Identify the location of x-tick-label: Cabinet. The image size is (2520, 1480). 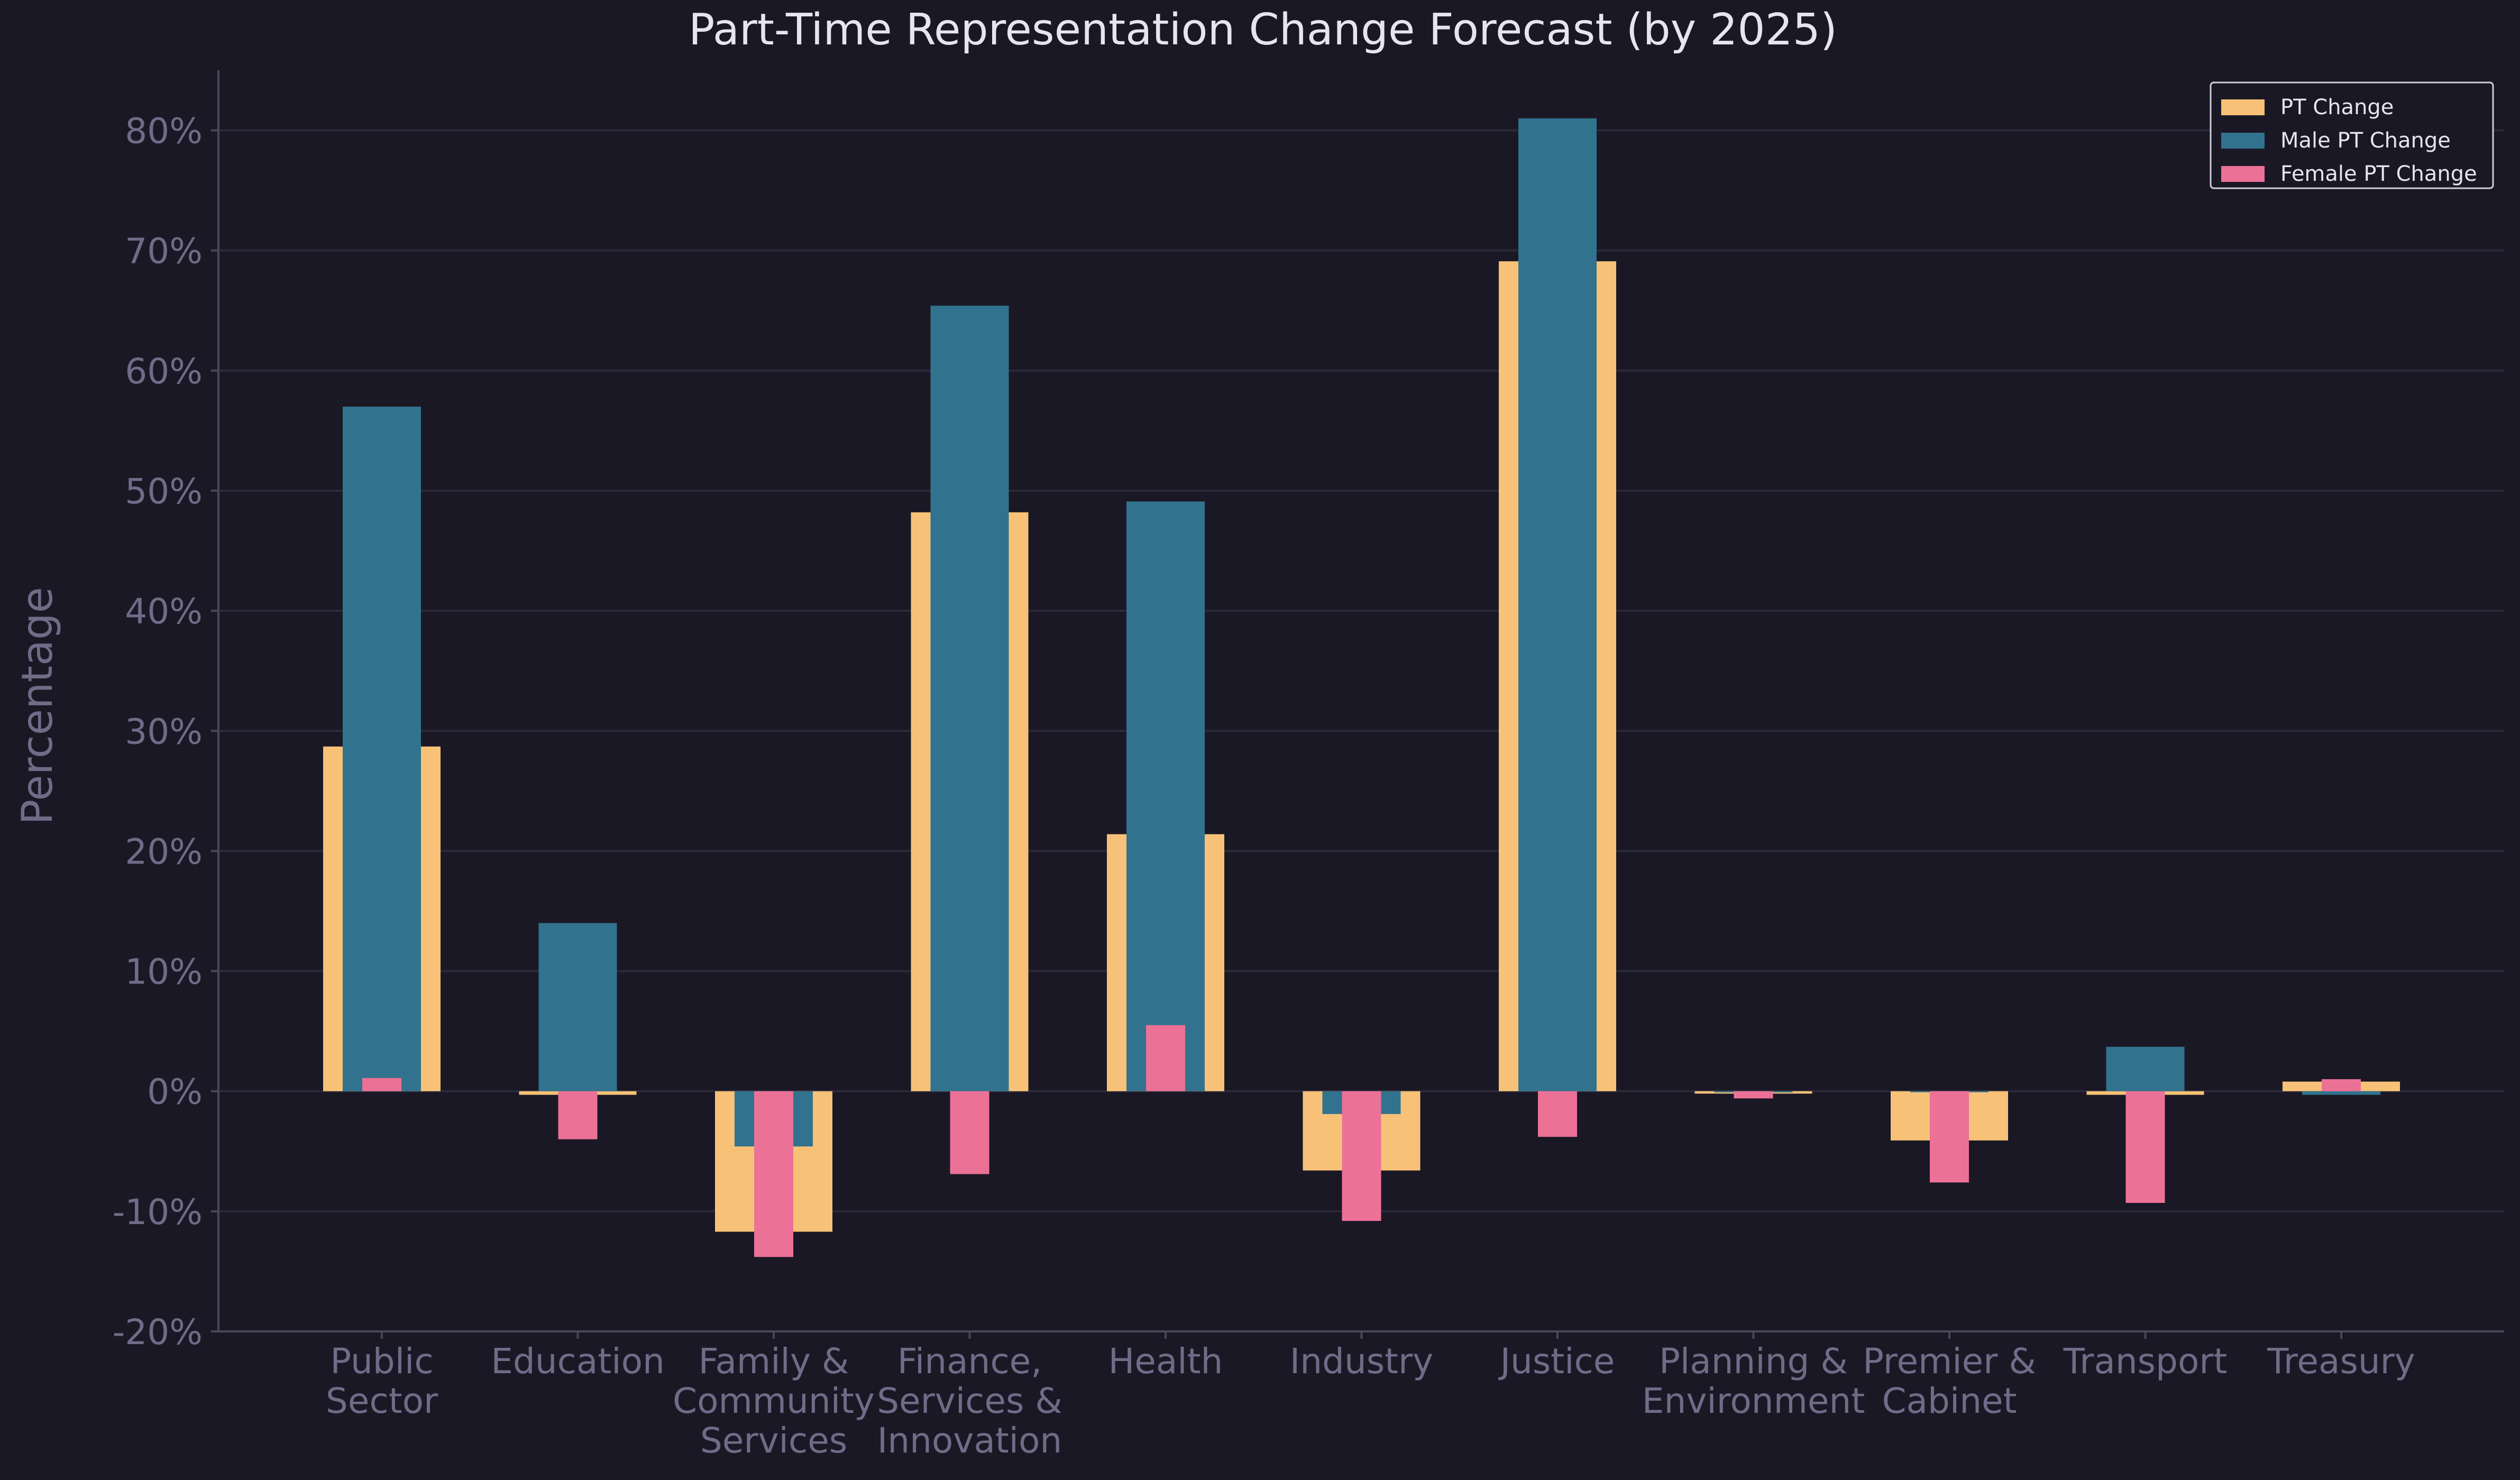
(1949, 1401).